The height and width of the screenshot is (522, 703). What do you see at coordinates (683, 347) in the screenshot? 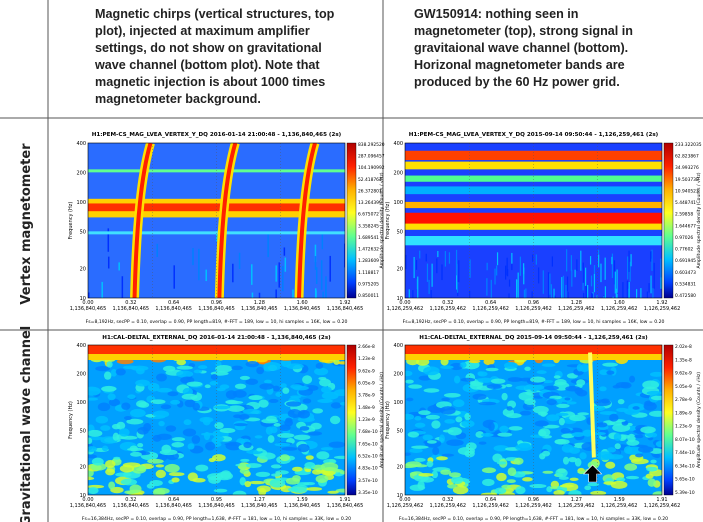
I see `colorbar-tick-label: 2.02e-8` at bounding box center [683, 347].